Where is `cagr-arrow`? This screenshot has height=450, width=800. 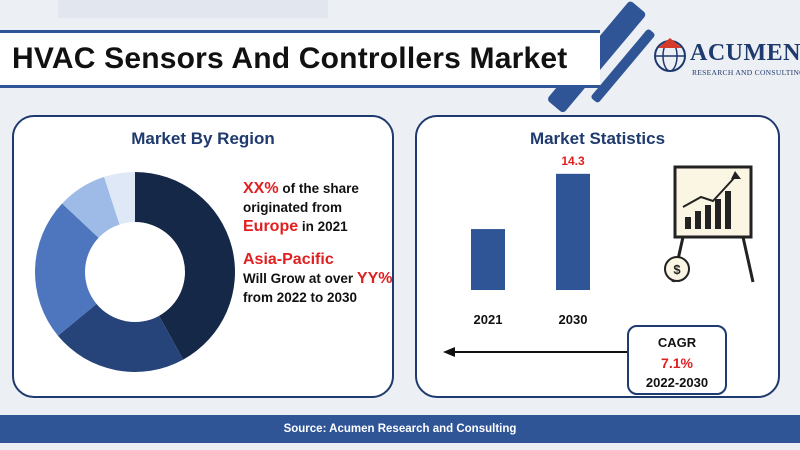 cagr-arrow is located at coordinates (537, 352).